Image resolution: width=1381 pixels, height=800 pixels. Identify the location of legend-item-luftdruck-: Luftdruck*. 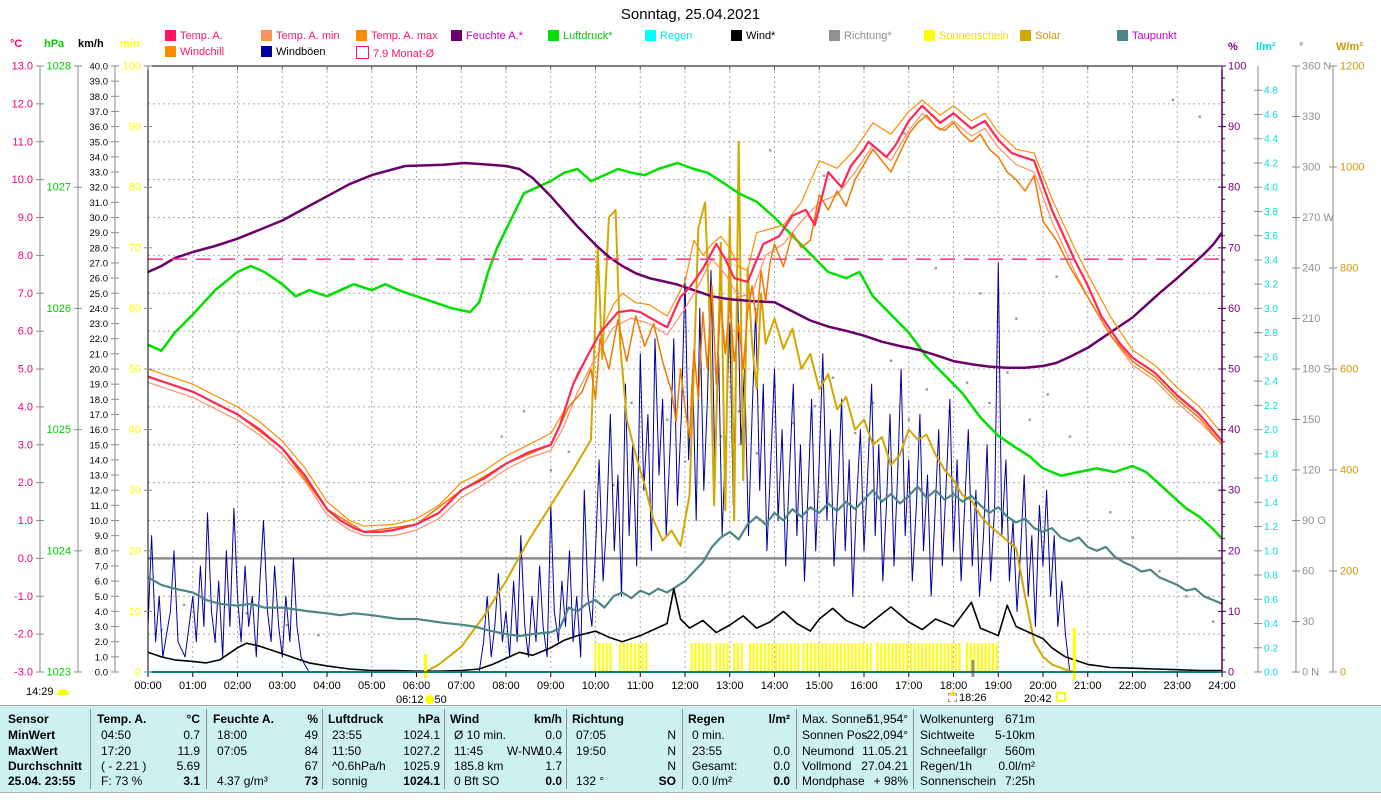
(580, 36).